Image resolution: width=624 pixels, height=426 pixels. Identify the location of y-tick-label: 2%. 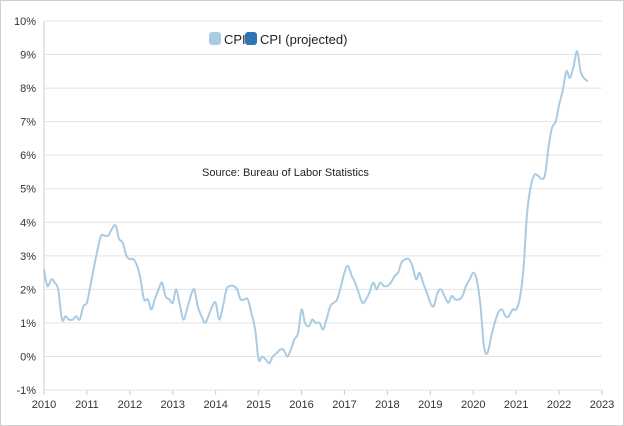
(28, 290).